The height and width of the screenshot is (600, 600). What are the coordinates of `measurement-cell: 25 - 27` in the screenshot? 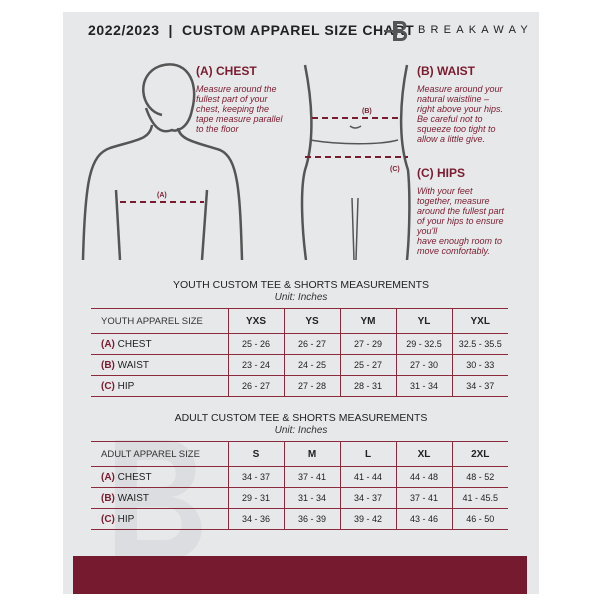 It's located at (367, 365).